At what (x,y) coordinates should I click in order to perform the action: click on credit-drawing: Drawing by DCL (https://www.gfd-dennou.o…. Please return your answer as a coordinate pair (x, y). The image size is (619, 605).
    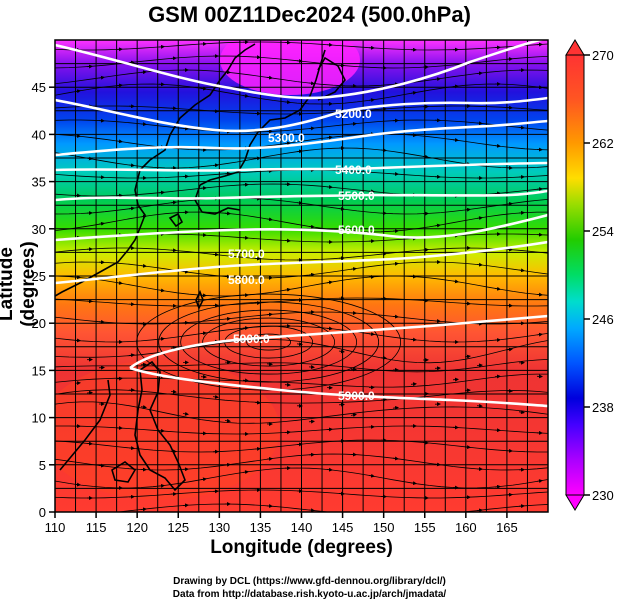
    Looking at the image, I should click on (309, 581).